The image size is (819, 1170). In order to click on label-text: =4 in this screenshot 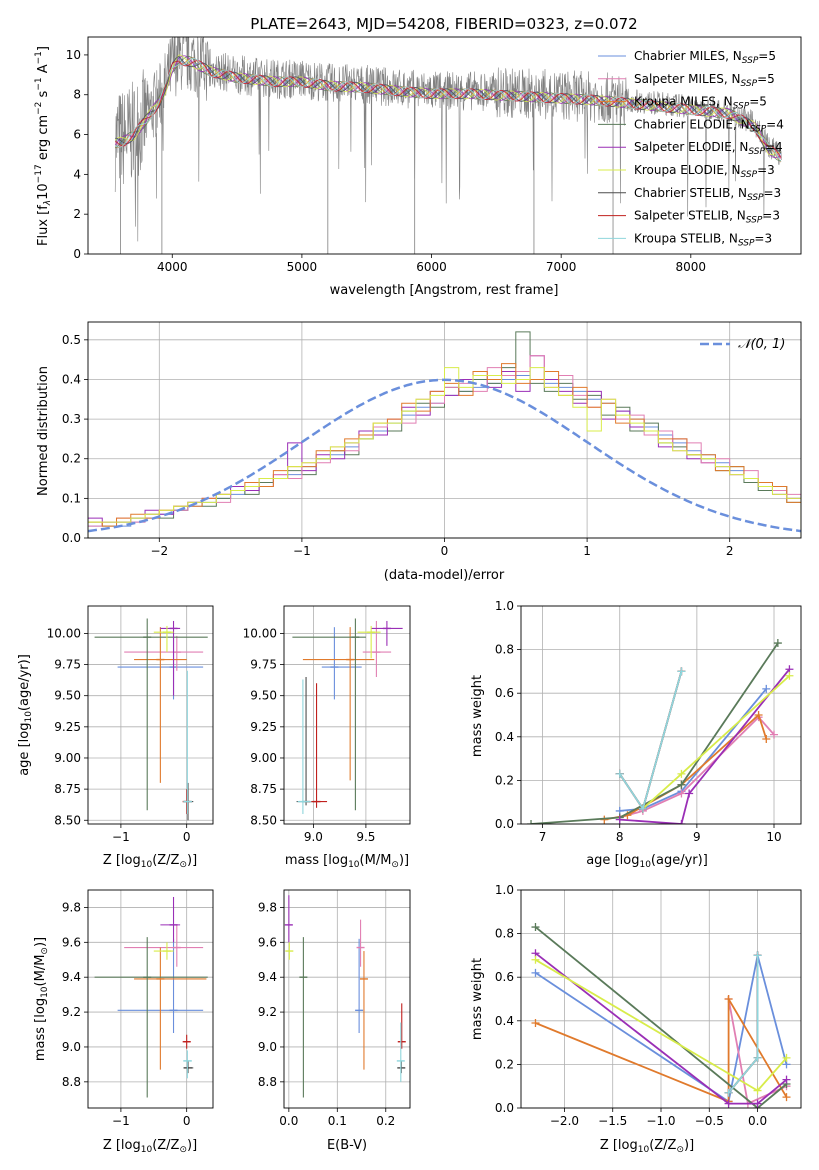, I will do `click(774, 147)`.